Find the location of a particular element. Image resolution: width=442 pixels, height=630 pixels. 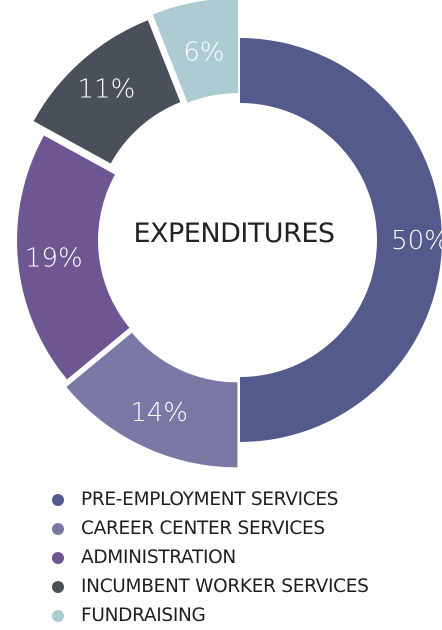

slice-value-label: 6% is located at coordinates (203, 52).